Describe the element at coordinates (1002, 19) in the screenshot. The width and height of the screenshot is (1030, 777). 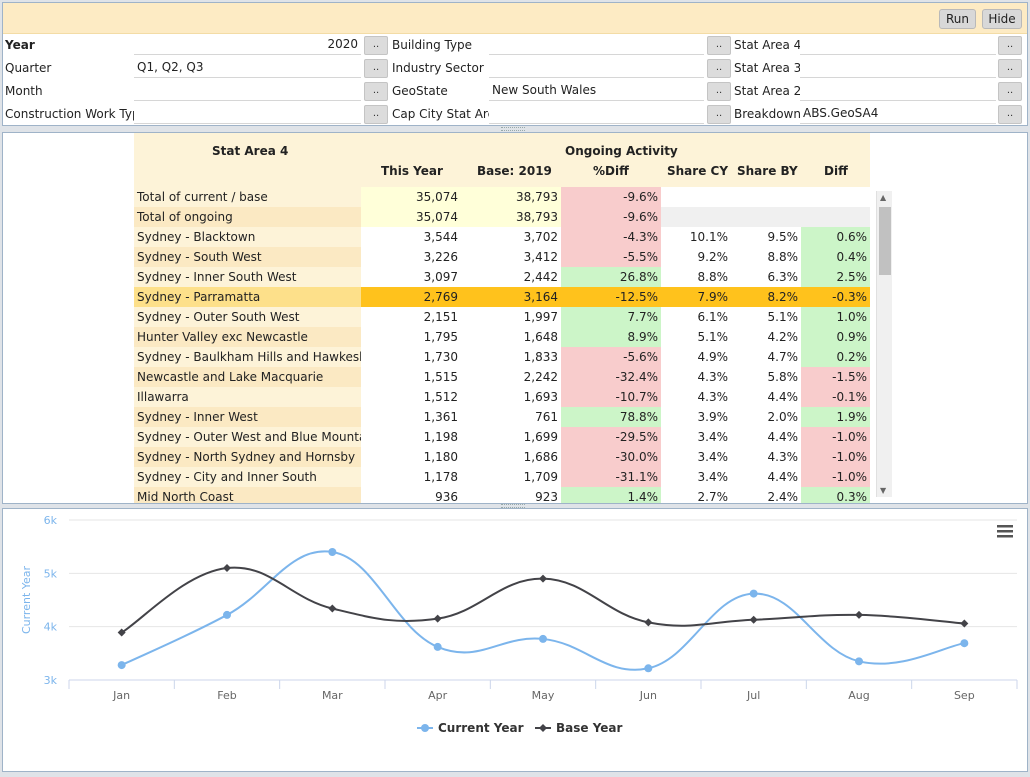
I see `hide-button: Hide` at that location.